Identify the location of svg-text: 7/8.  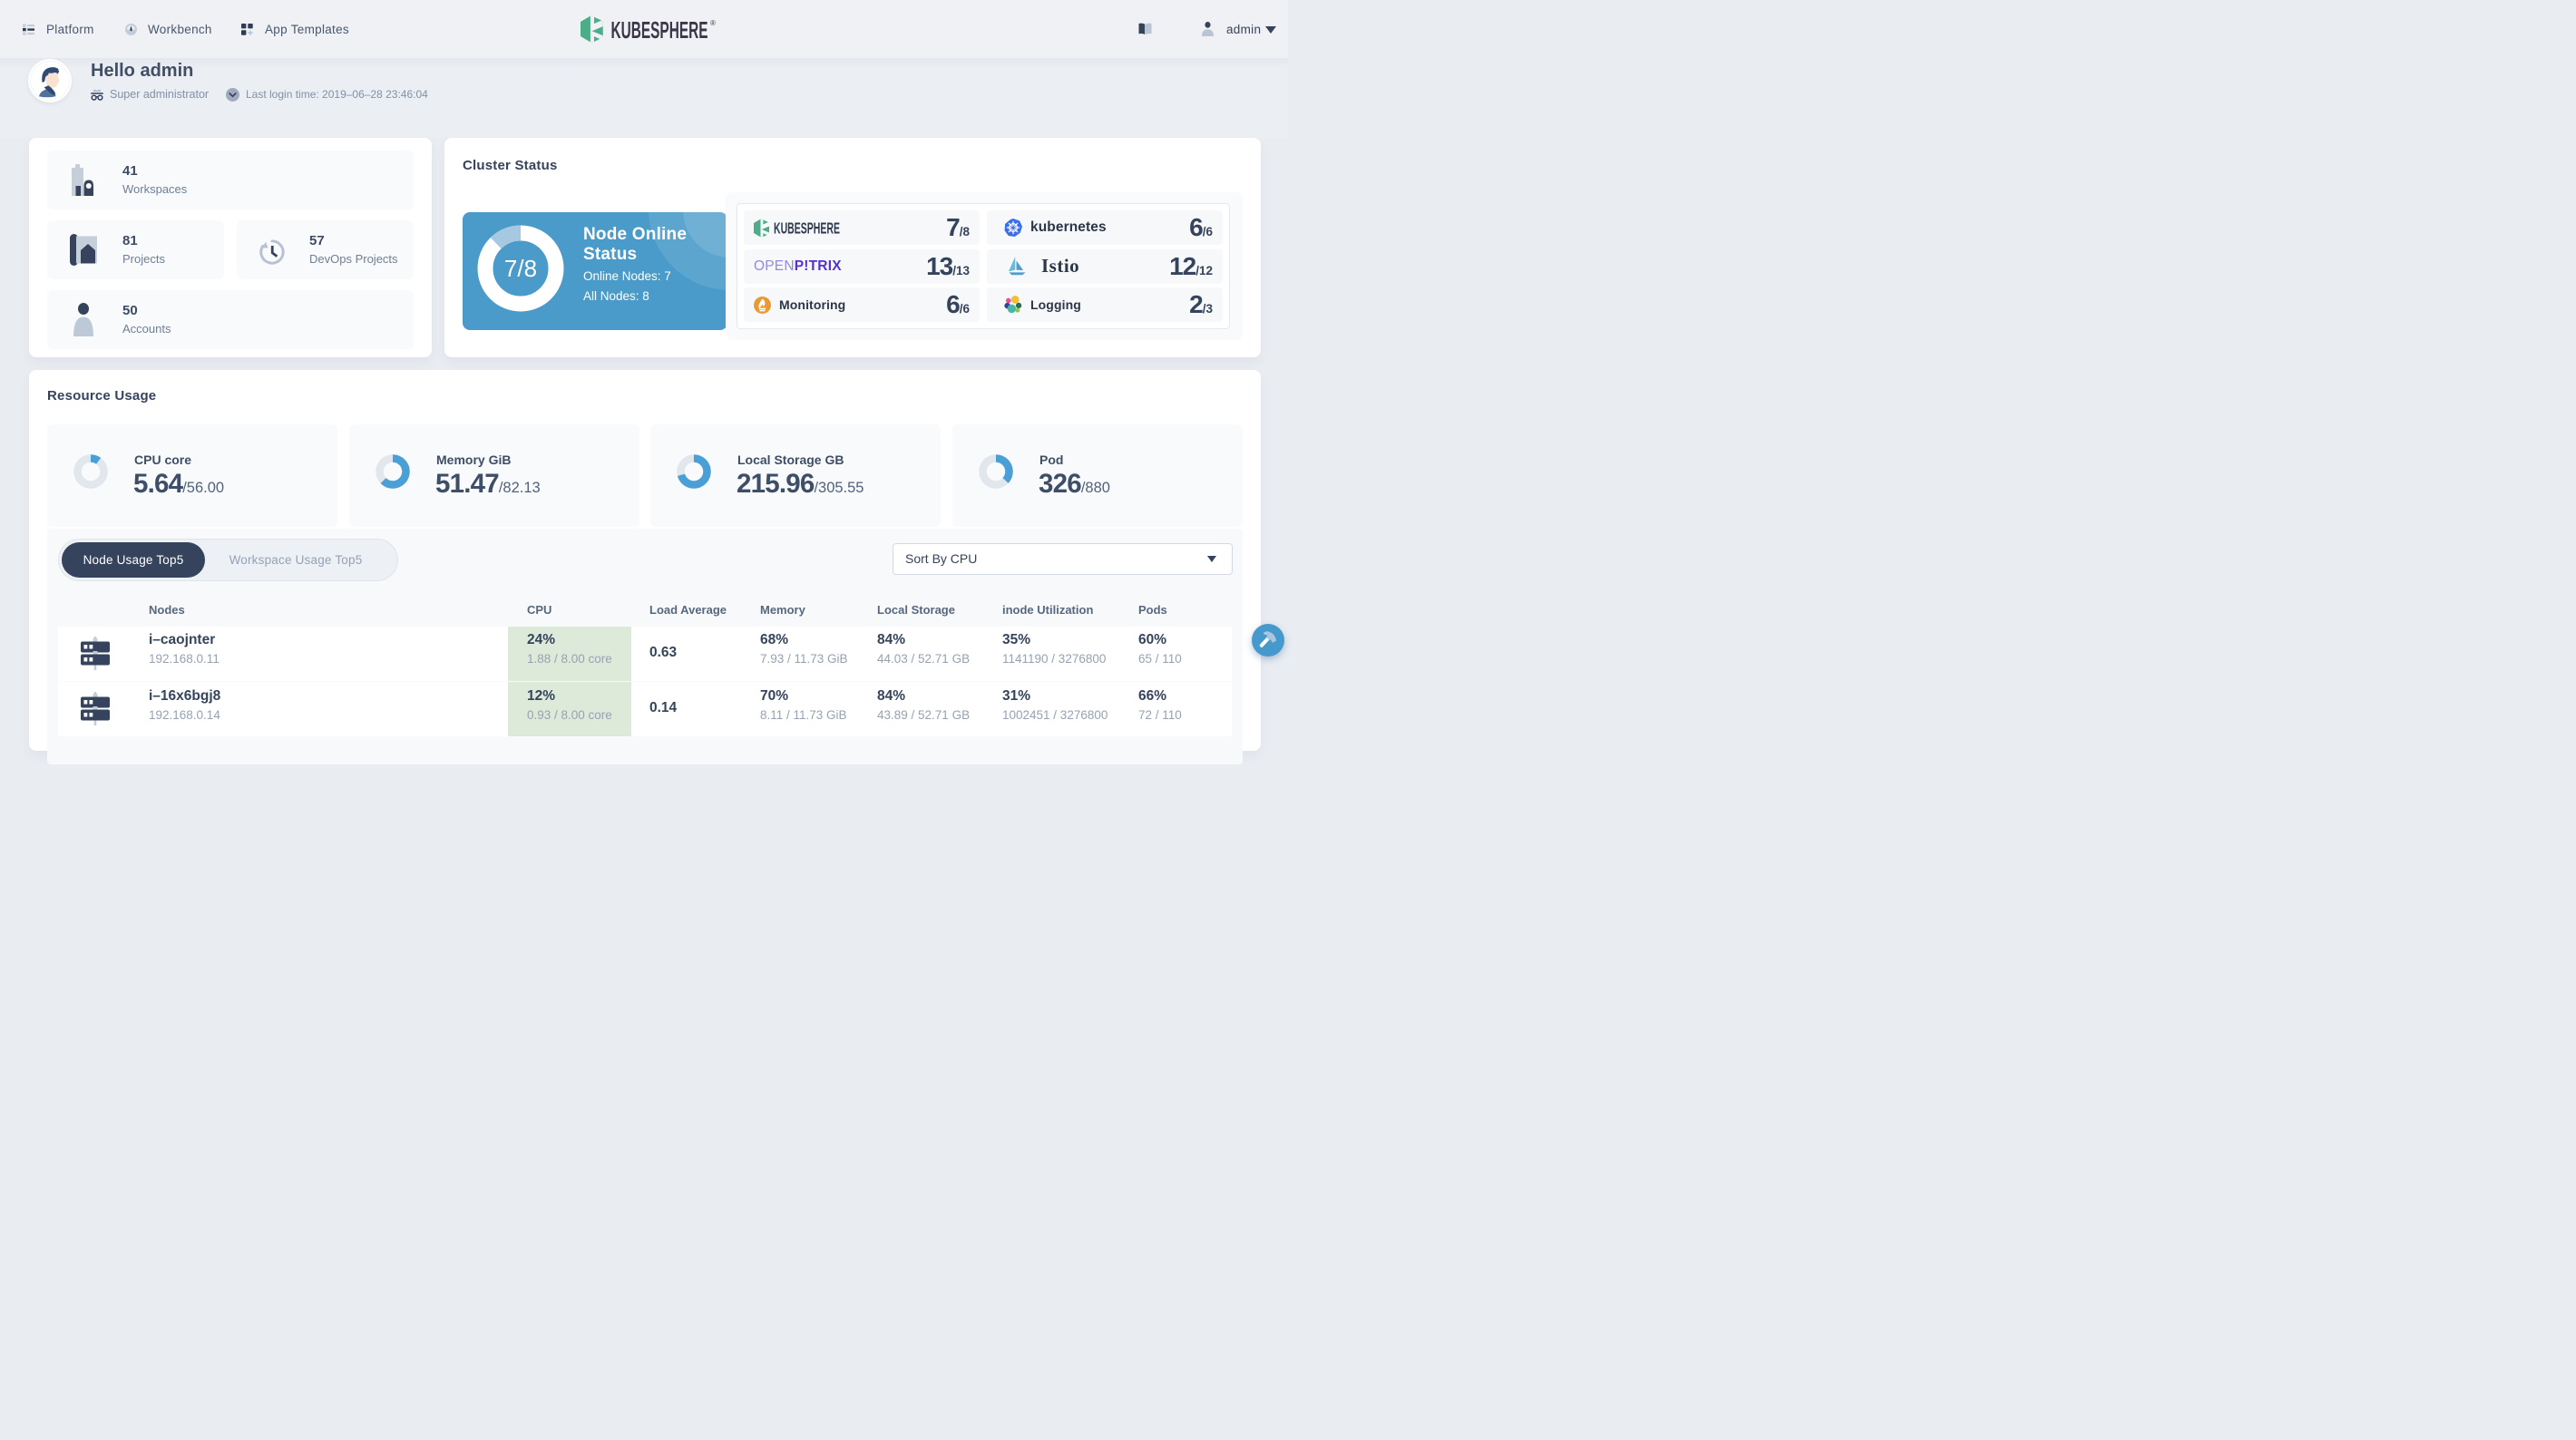
(520, 268).